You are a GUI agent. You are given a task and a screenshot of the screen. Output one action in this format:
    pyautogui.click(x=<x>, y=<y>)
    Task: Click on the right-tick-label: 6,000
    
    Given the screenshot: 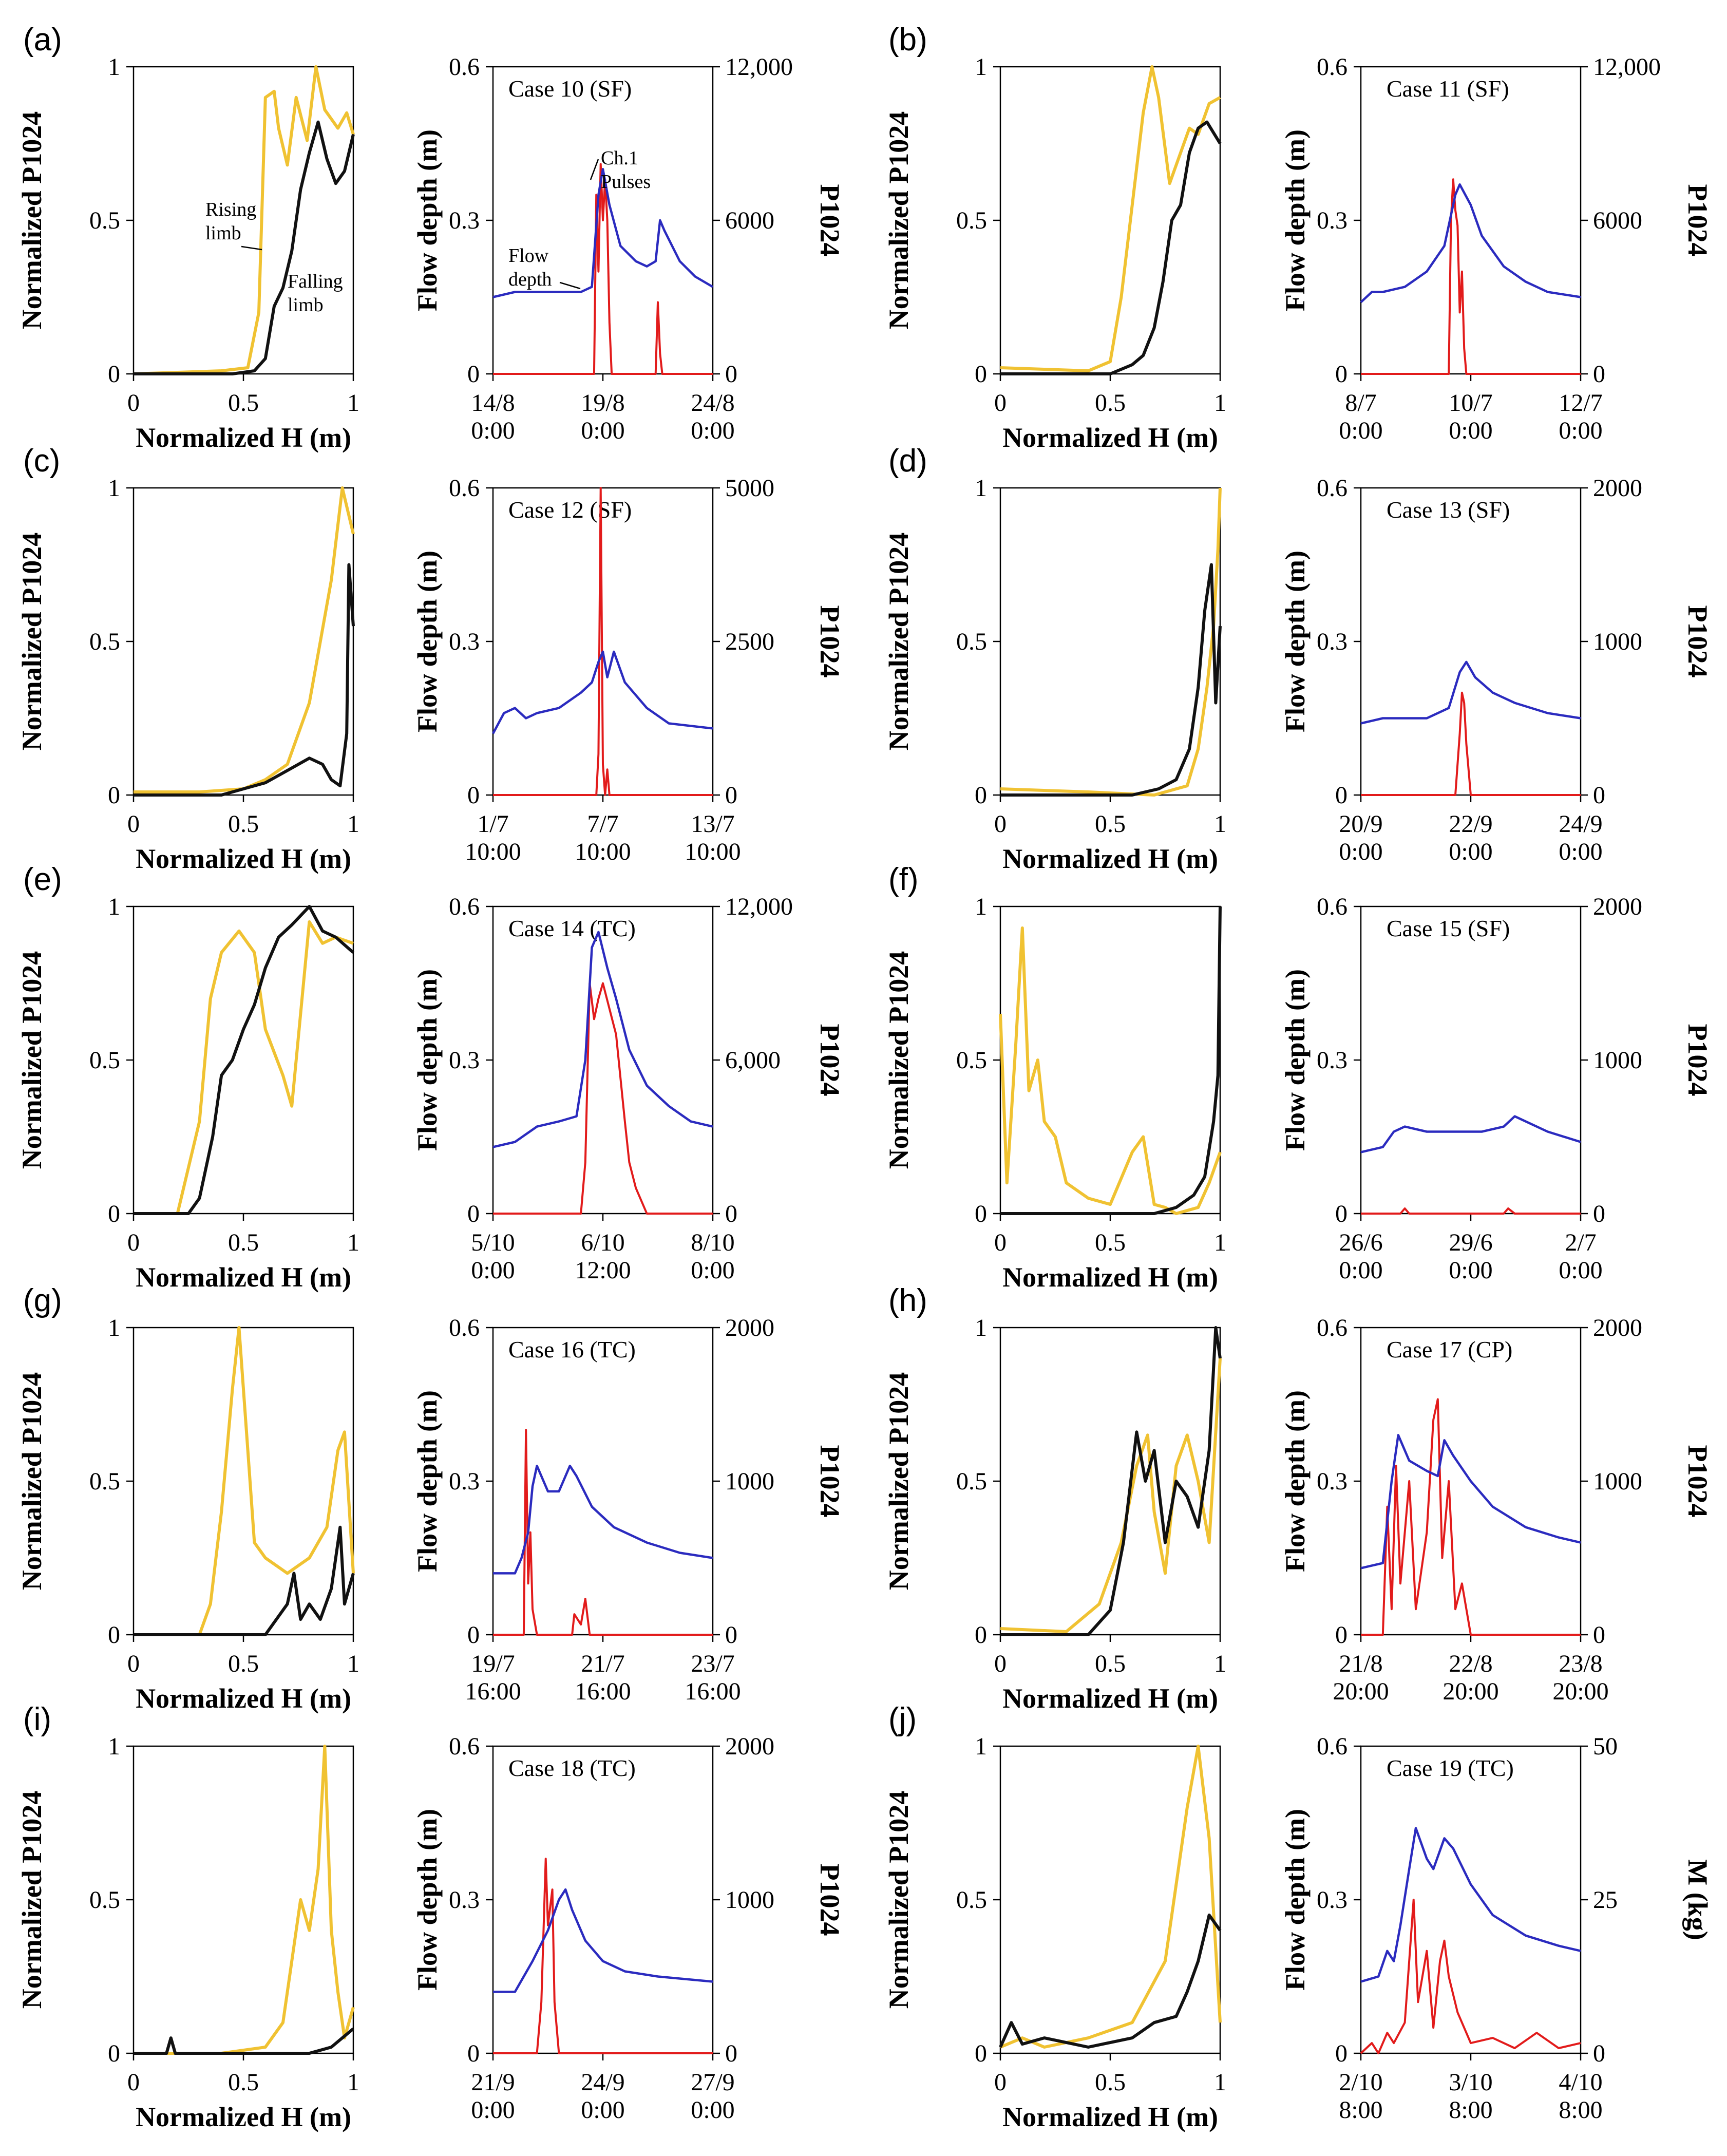 What is the action you would take?
    pyautogui.click(x=753, y=1060)
    